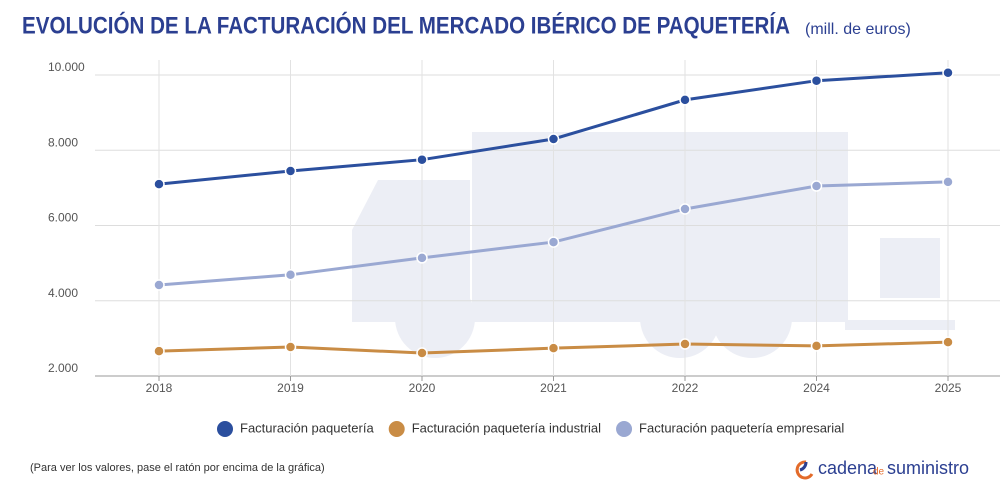 The height and width of the screenshot is (500, 1000). What do you see at coordinates (422, 388) in the screenshot?
I see `x-tick-label: 2020` at bounding box center [422, 388].